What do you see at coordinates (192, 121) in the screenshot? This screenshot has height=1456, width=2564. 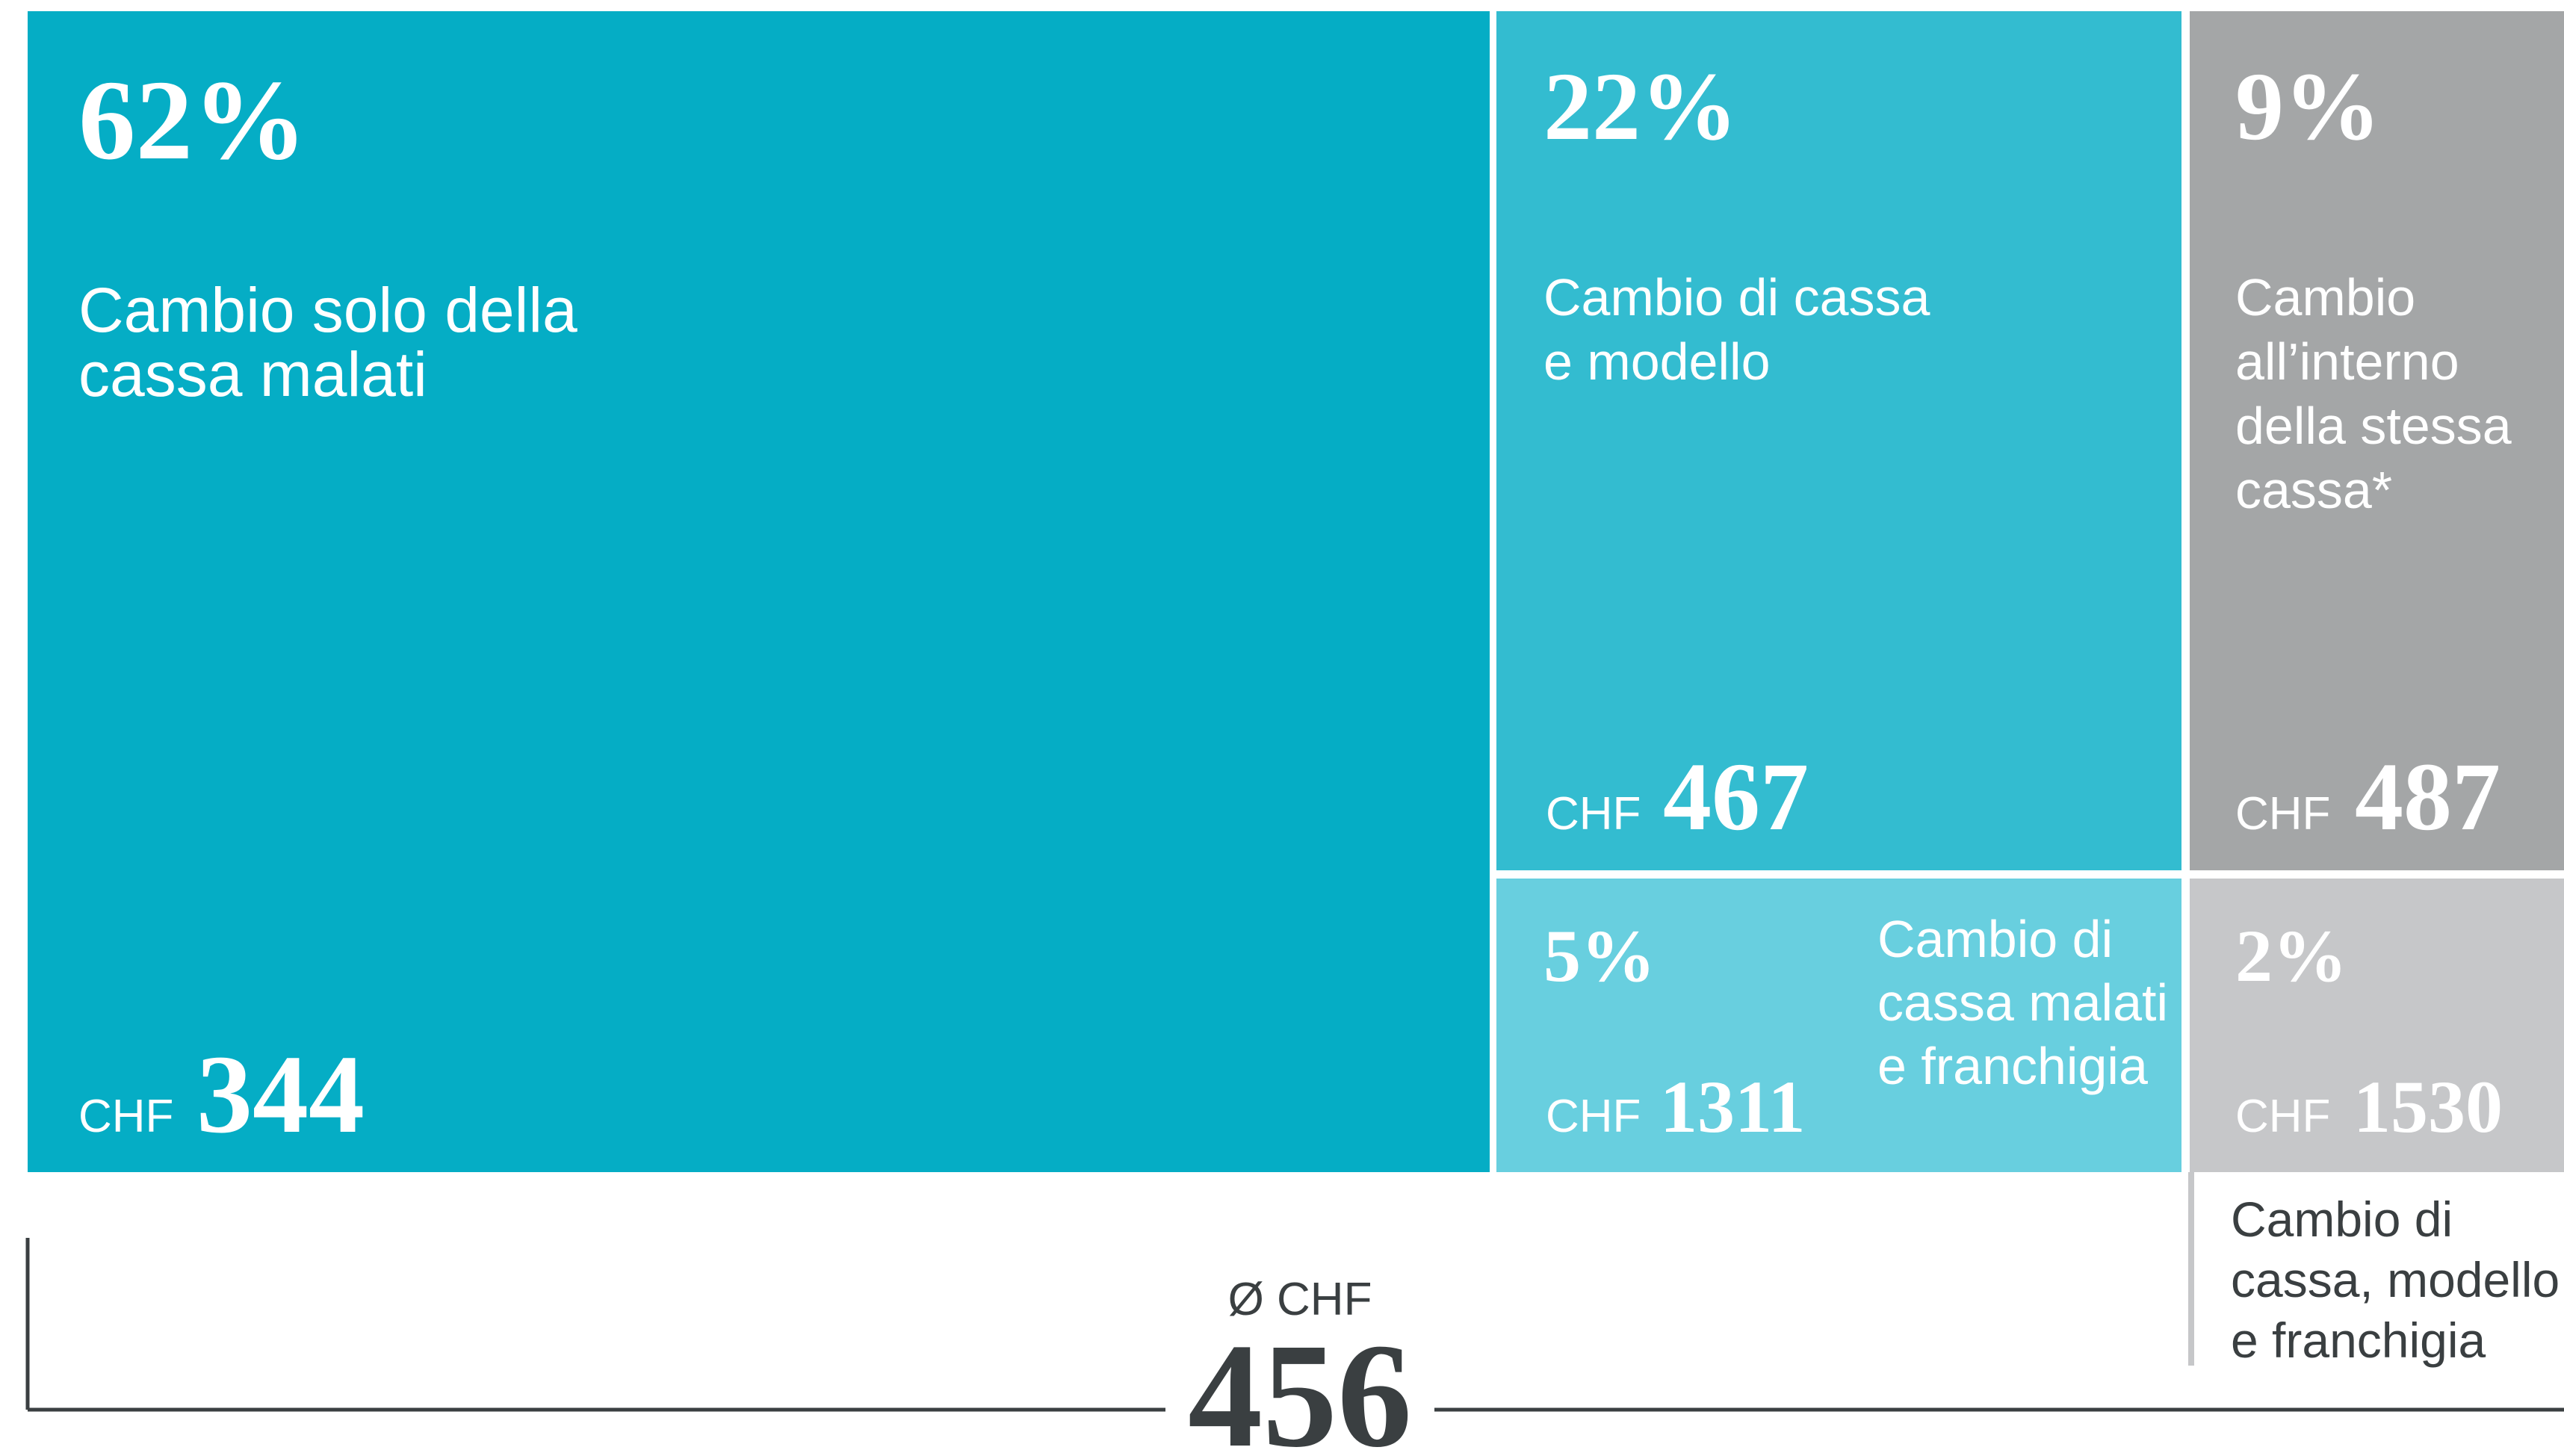 I see `share-label: 62%` at bounding box center [192, 121].